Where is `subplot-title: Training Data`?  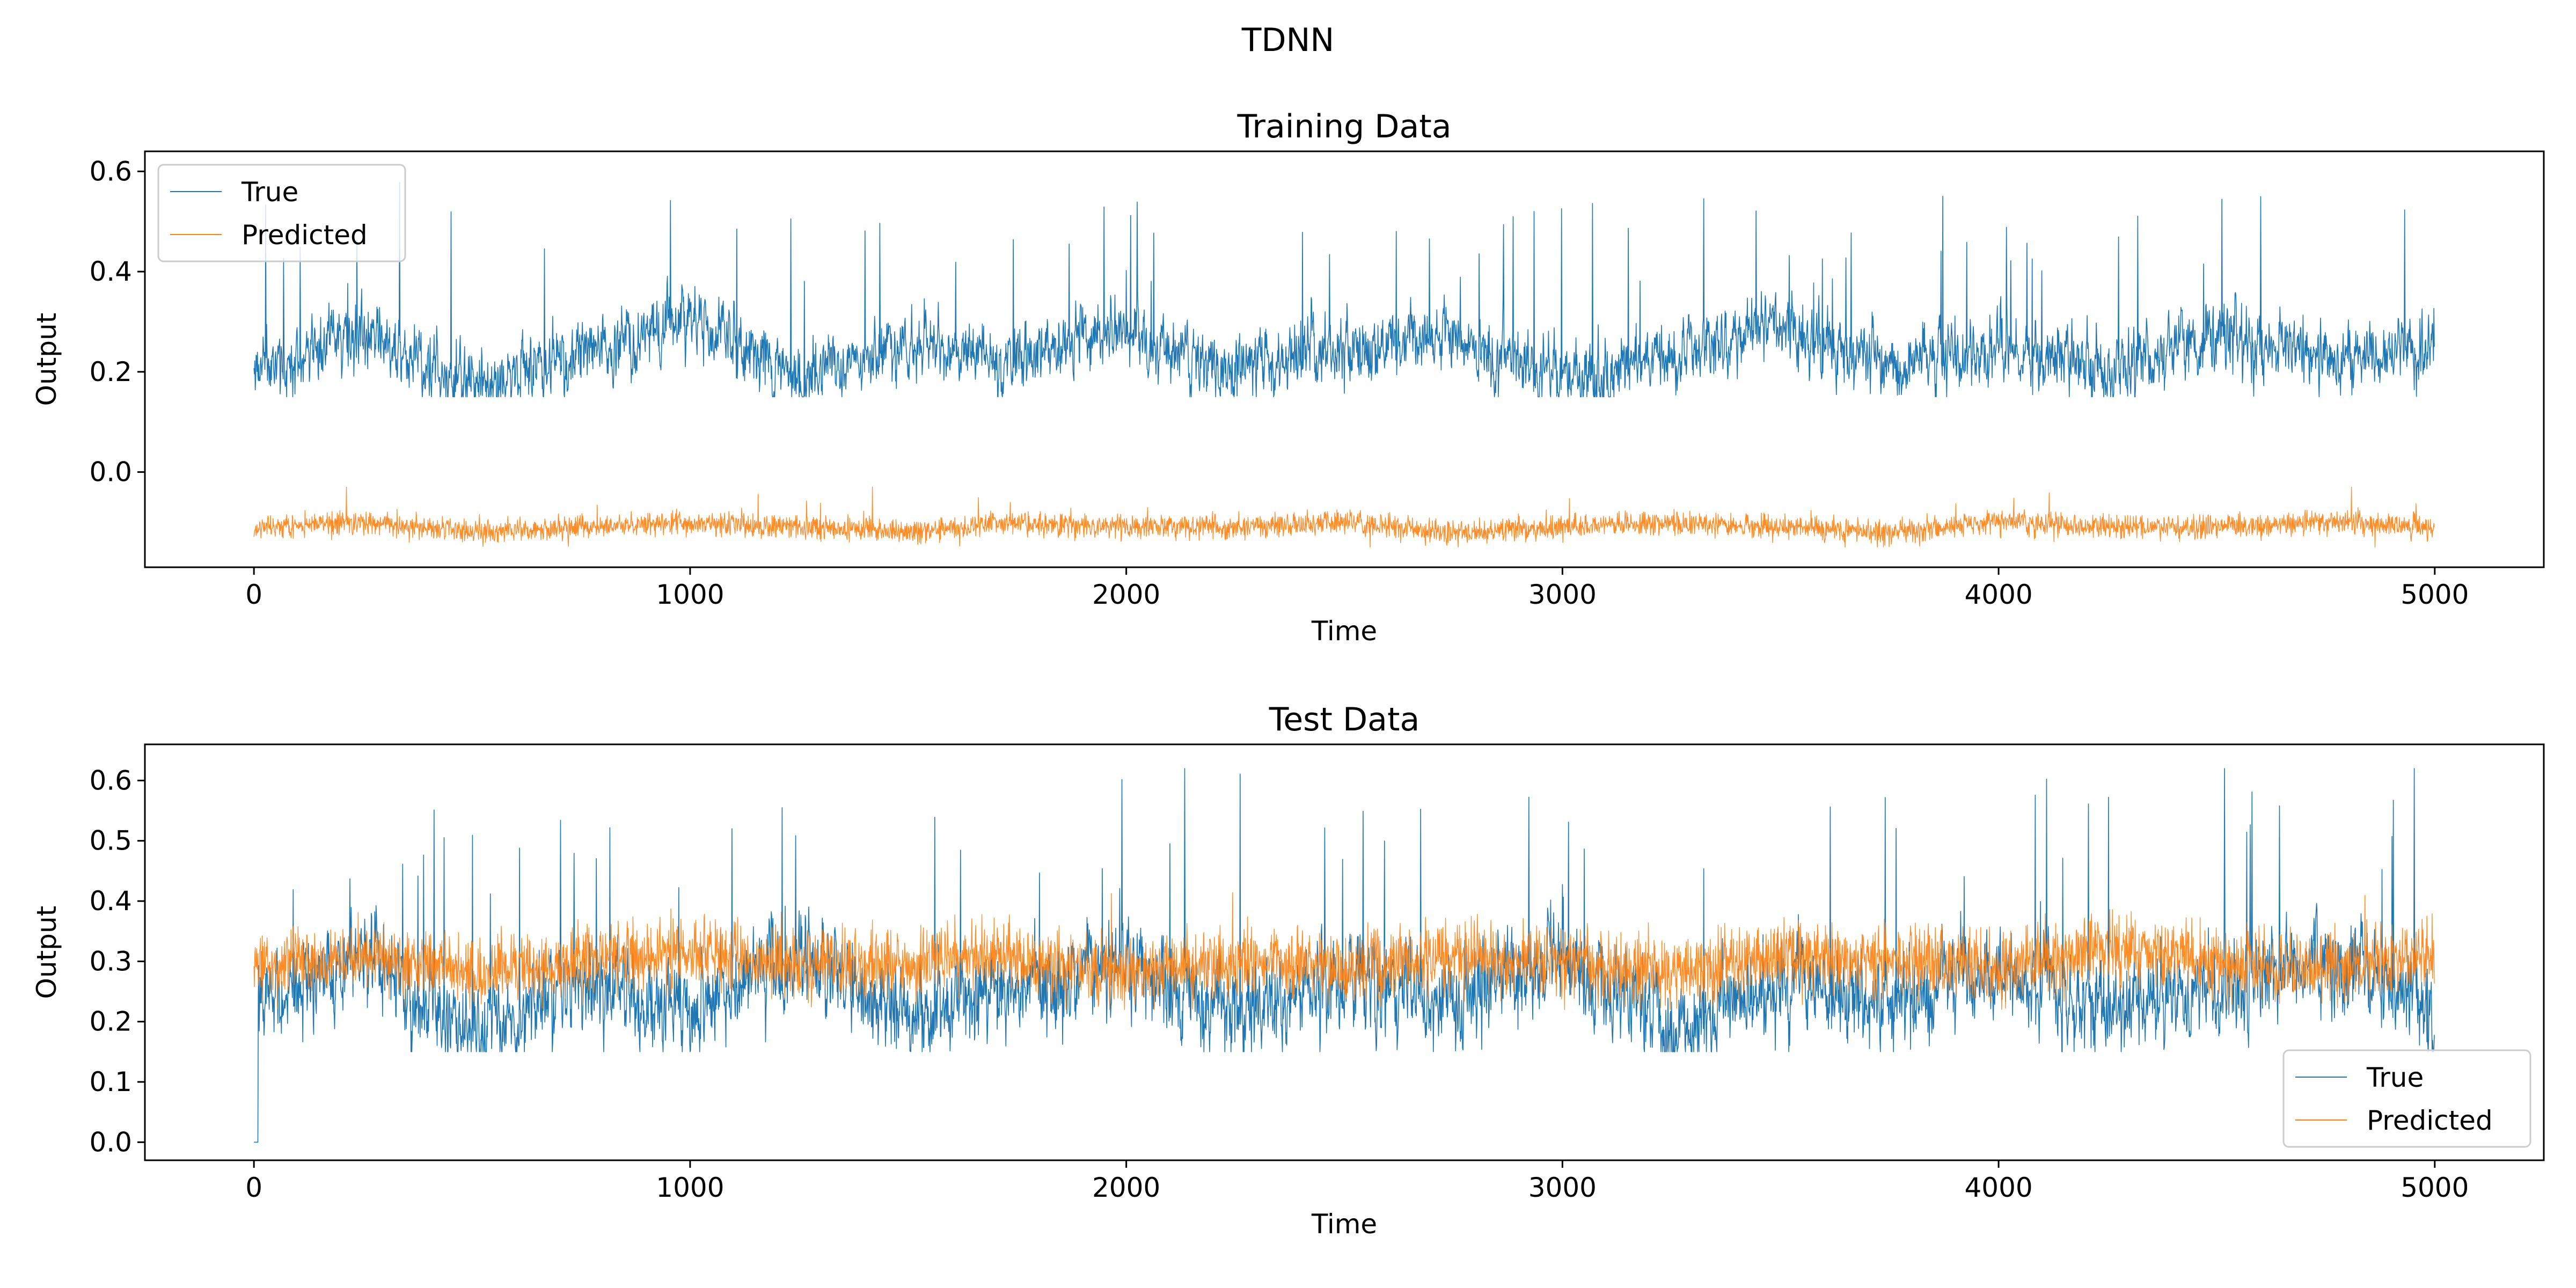 subplot-title: Training Data is located at coordinates (1343, 126).